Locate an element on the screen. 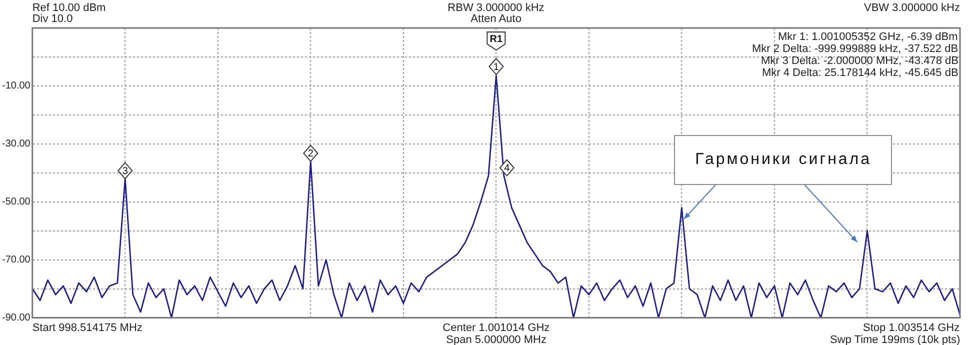  annotation: 2 is located at coordinates (311, 154).